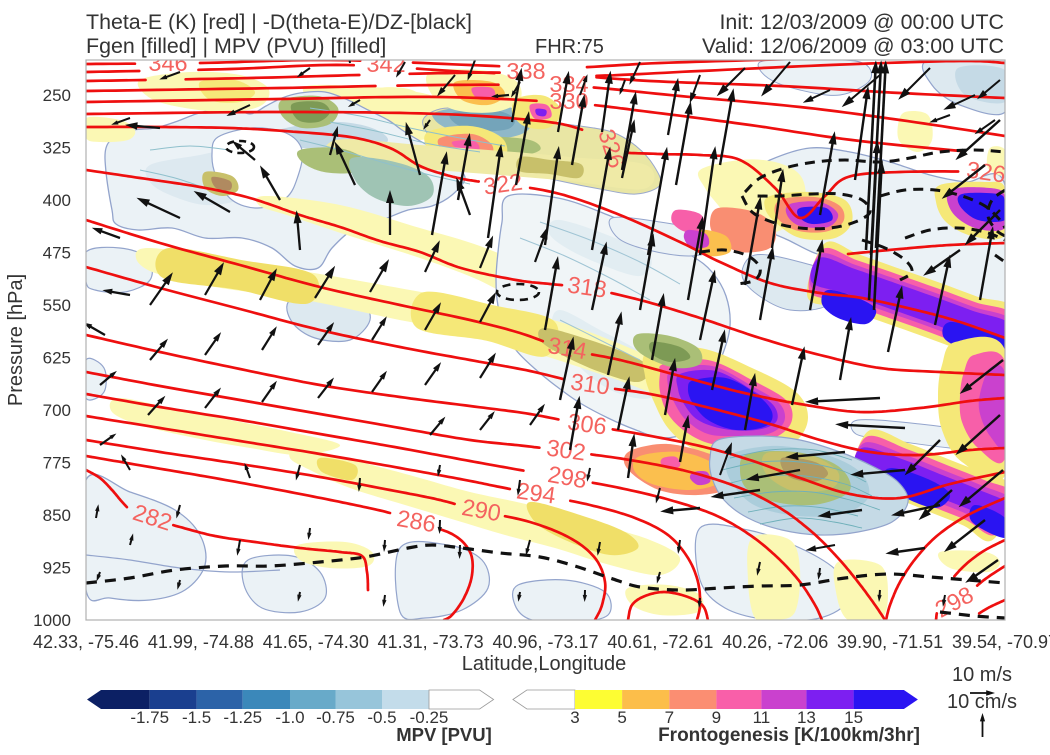 This screenshot has width=1050, height=755. I want to click on svg-text: 1000, so click(52, 620).